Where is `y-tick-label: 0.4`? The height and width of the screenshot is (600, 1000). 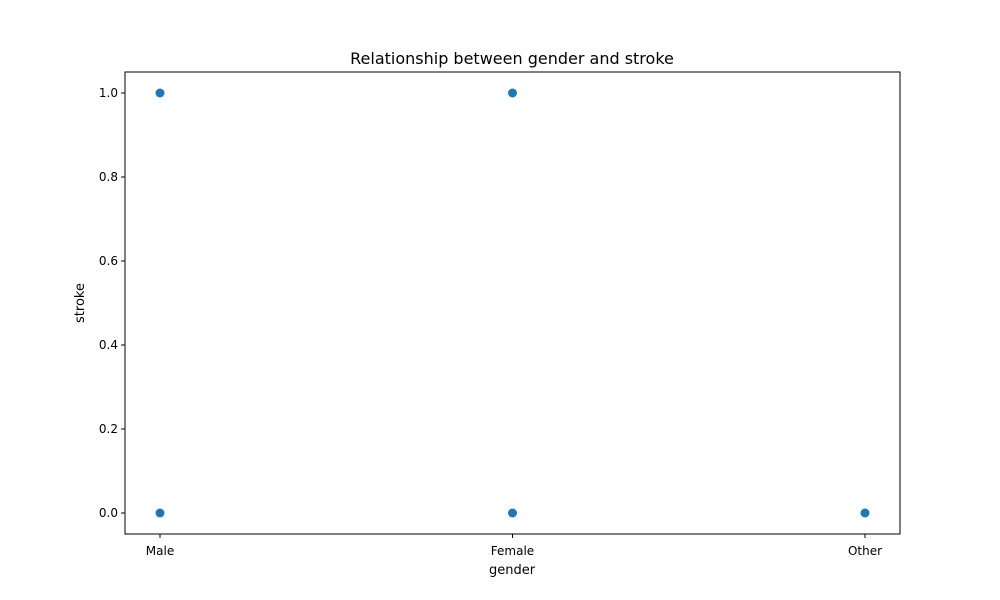 y-tick-label: 0.4 is located at coordinates (108, 345).